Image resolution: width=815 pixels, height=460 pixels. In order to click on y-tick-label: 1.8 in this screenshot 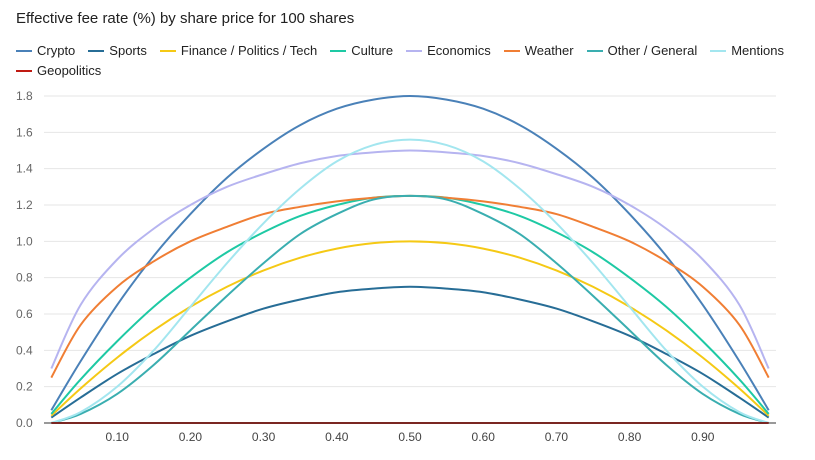, I will do `click(24, 96)`.